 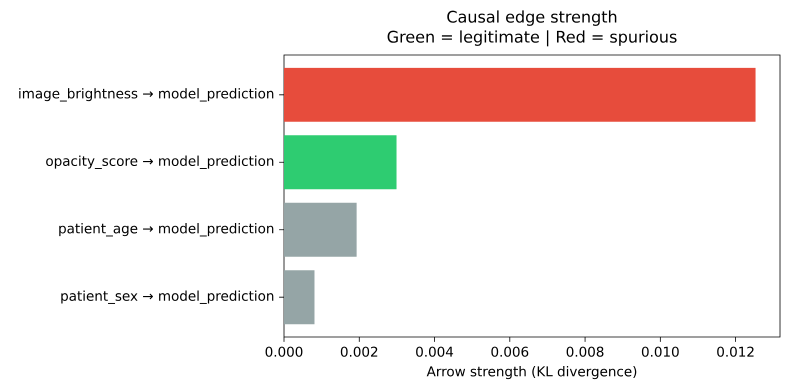 What do you see at coordinates (146, 95) in the screenshot?
I see `y-tick-label: image_brightness → model_prediction` at bounding box center [146, 95].